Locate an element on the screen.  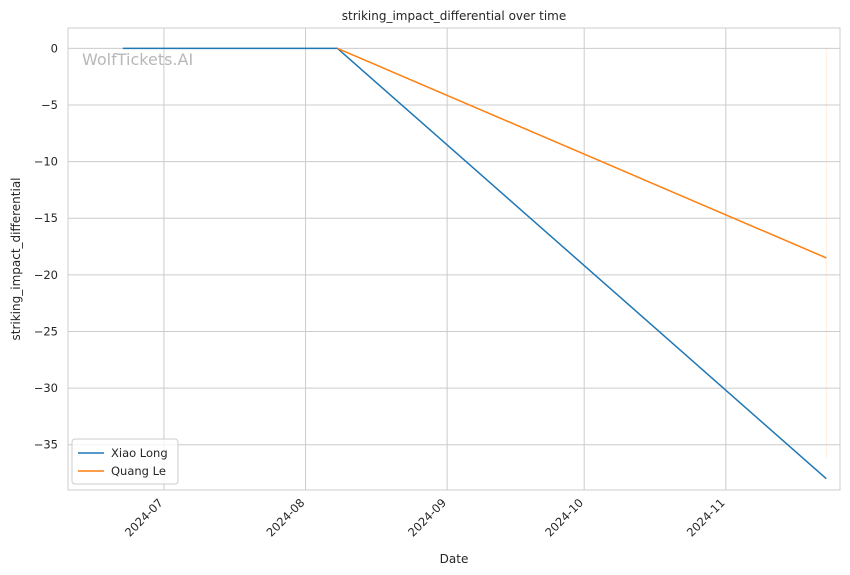
y-tick-label: −15 is located at coordinates (46, 218).